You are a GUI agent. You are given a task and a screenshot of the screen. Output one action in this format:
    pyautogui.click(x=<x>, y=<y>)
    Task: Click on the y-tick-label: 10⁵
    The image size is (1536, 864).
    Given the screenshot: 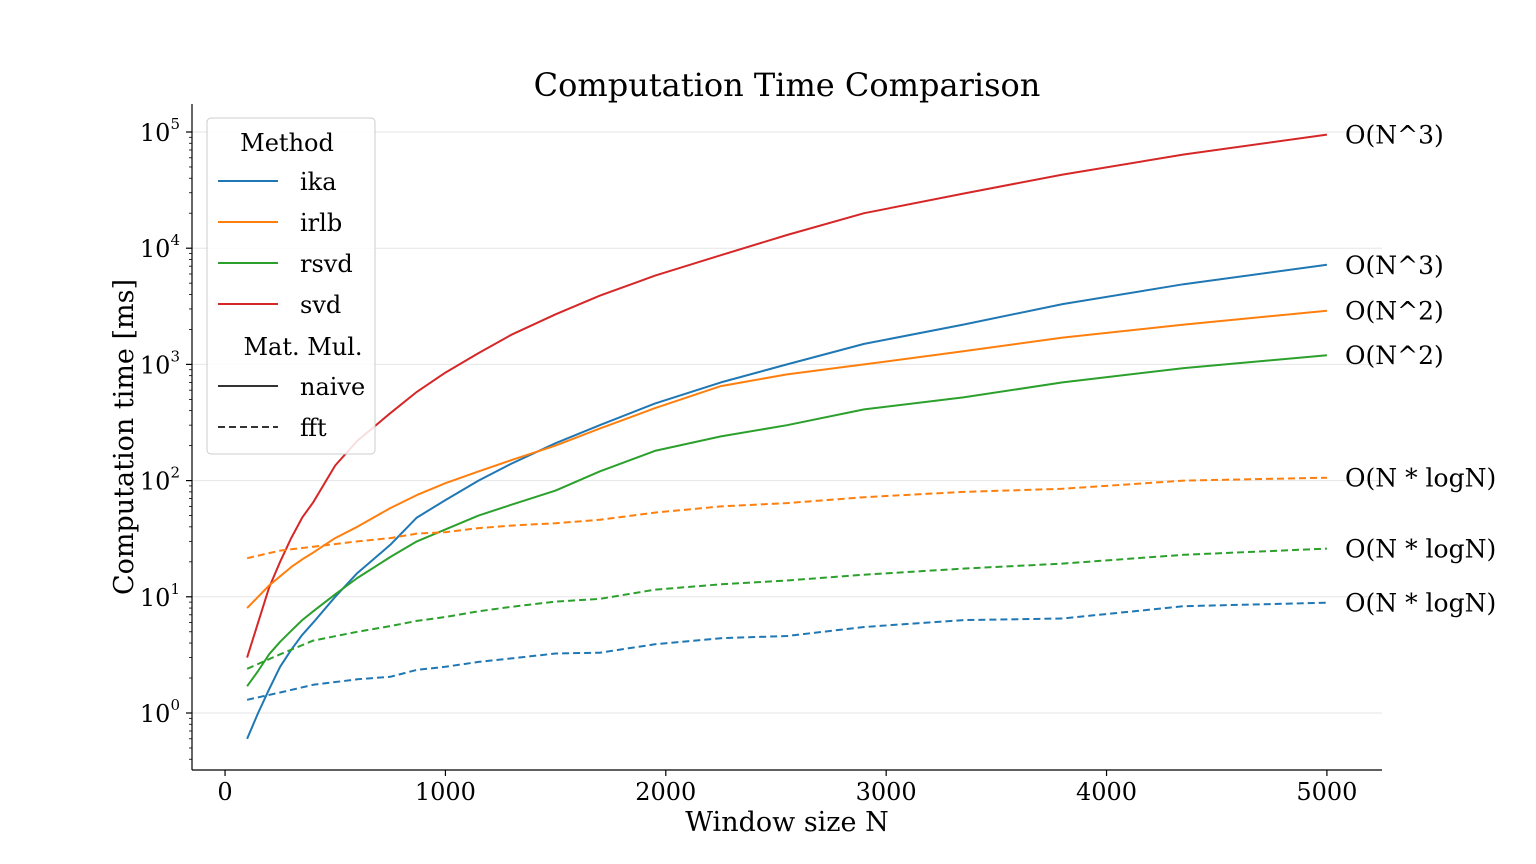 What is the action you would take?
    pyautogui.click(x=160, y=131)
    